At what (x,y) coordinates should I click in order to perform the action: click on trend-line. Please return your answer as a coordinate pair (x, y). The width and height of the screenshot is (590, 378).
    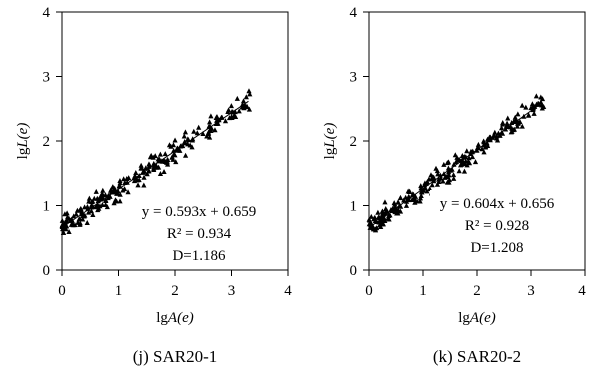
    Looking at the image, I should click on (455, 165).